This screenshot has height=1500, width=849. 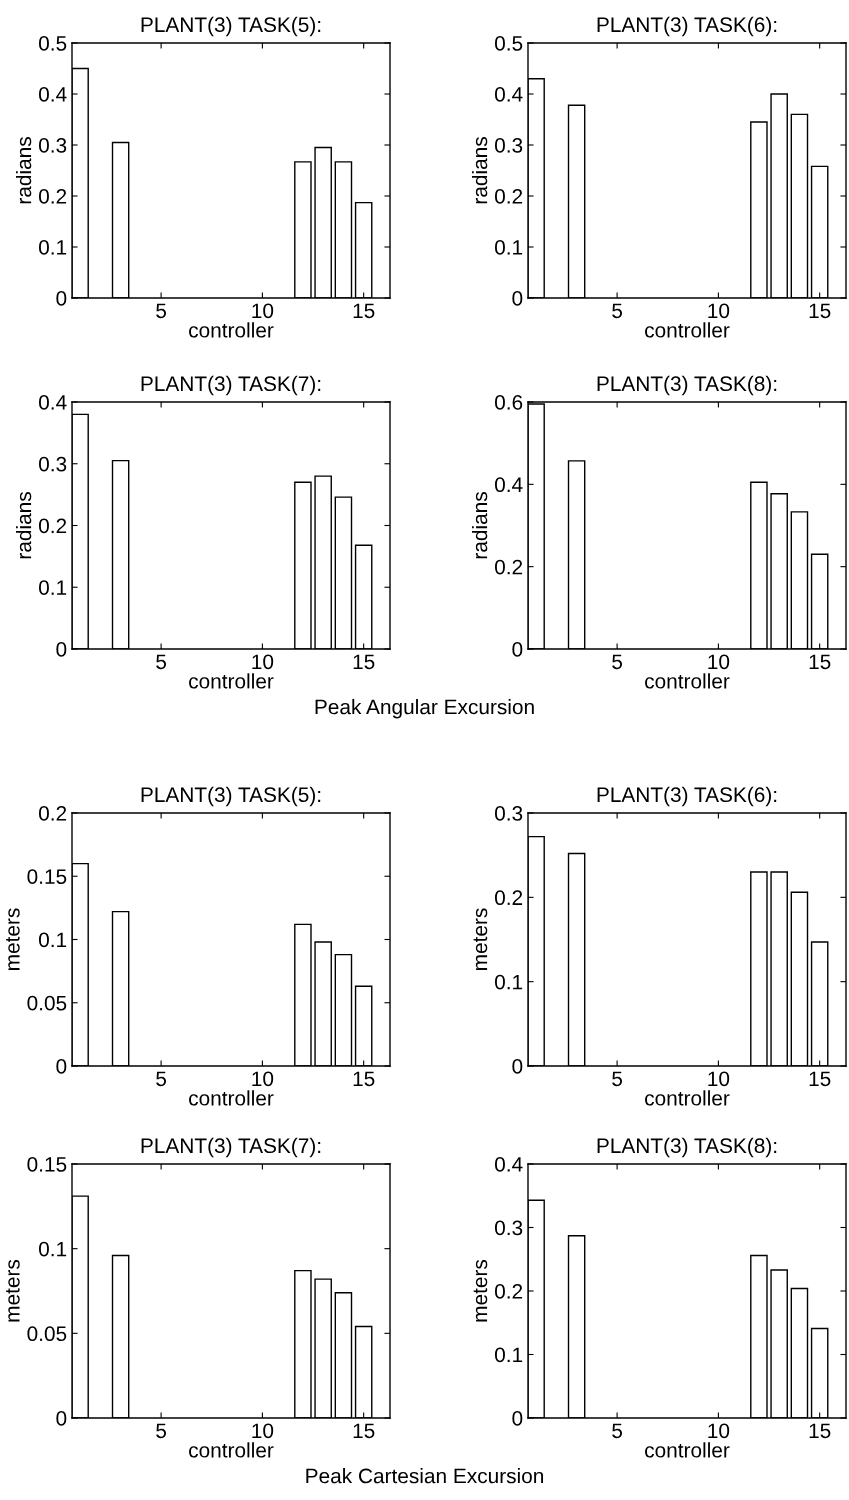 What do you see at coordinates (508, 402) in the screenshot?
I see `y-tick-label: 0.6` at bounding box center [508, 402].